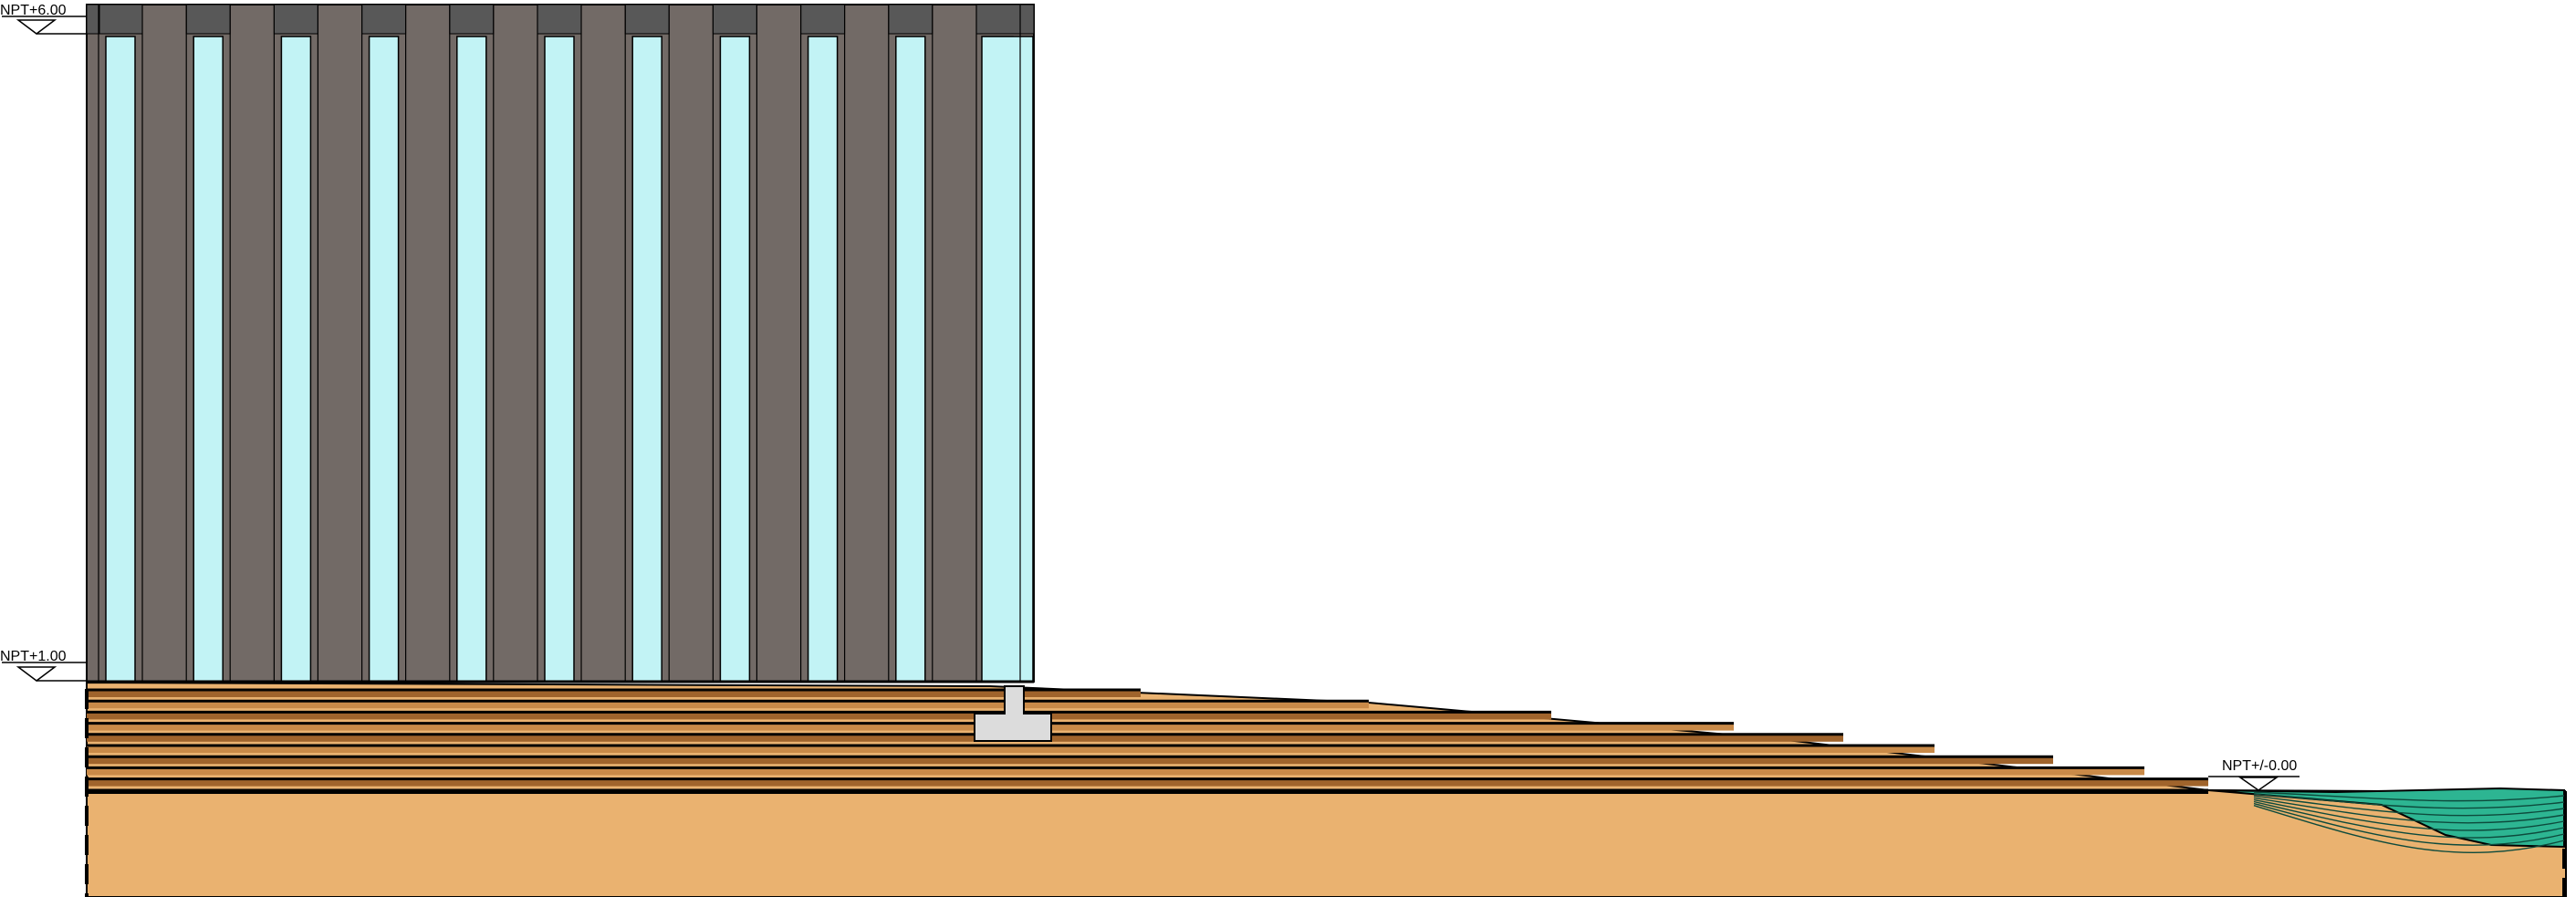 This screenshot has height=897, width=2576. Describe the element at coordinates (2259, 766) in the screenshot. I see `level-label-zero: NPT+/-0.00` at that location.